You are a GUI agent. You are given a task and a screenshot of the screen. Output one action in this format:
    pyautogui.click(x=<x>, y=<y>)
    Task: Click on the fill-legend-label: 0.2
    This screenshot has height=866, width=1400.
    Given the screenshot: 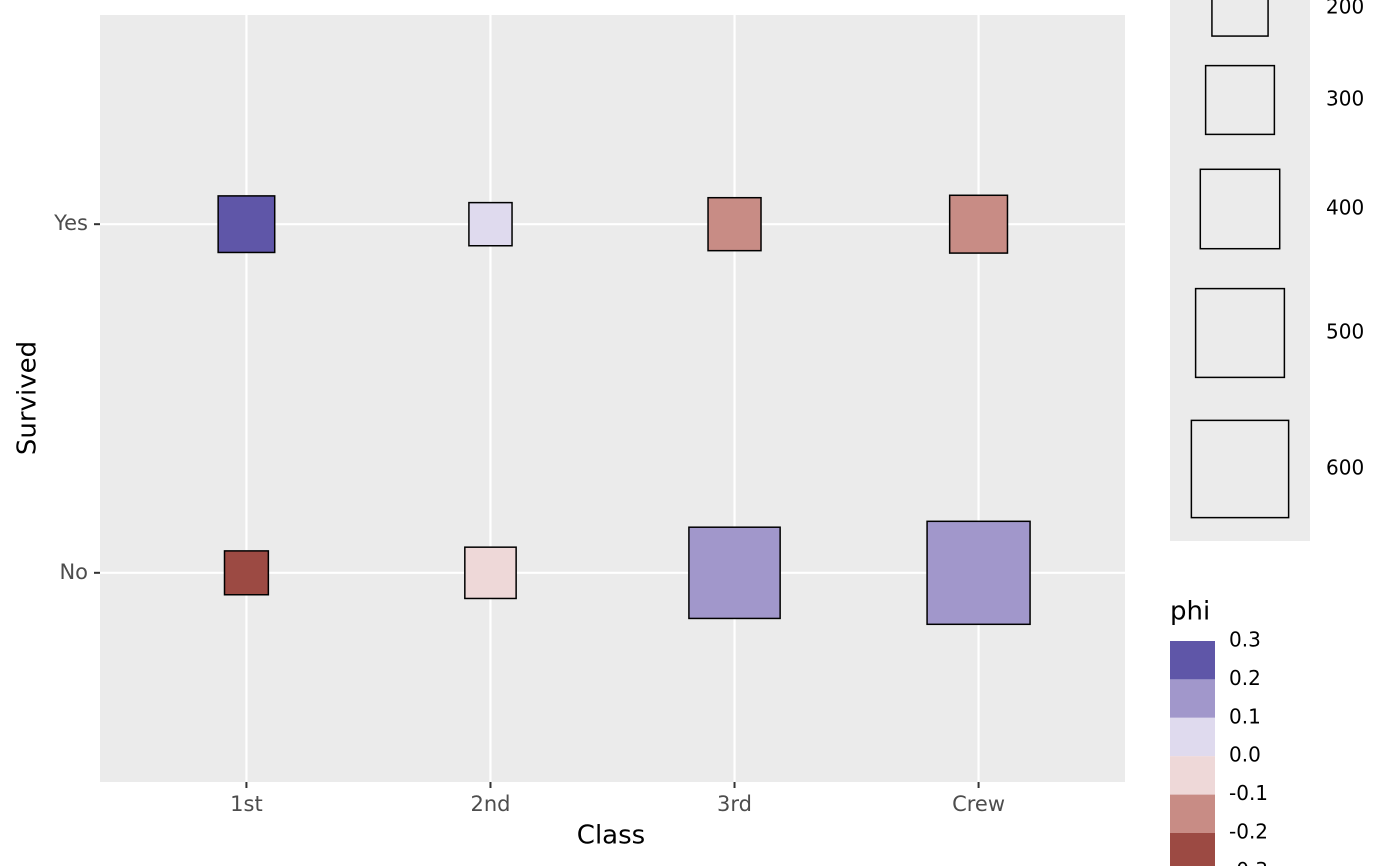 What is the action you would take?
    pyautogui.click(x=1245, y=678)
    